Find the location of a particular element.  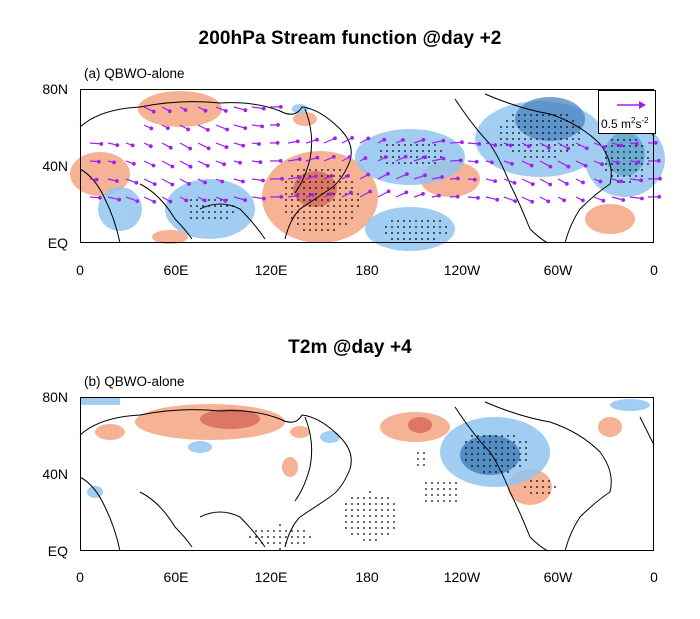

x-tick-60e: 60E is located at coordinates (176, 577).